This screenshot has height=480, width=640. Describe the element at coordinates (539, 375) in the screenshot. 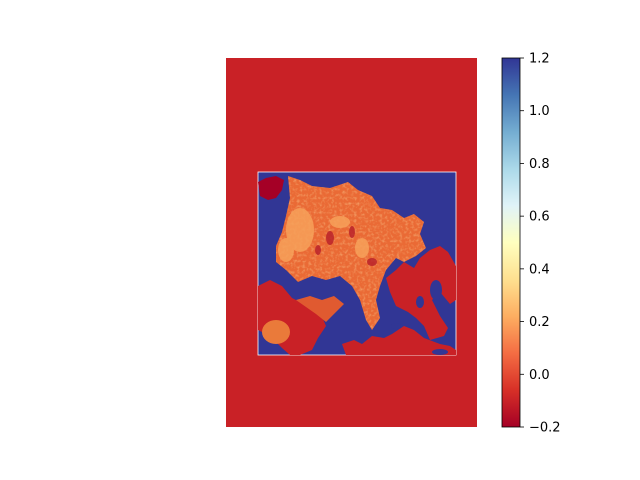

I see `colorbar-tick-label: 0.0` at that location.